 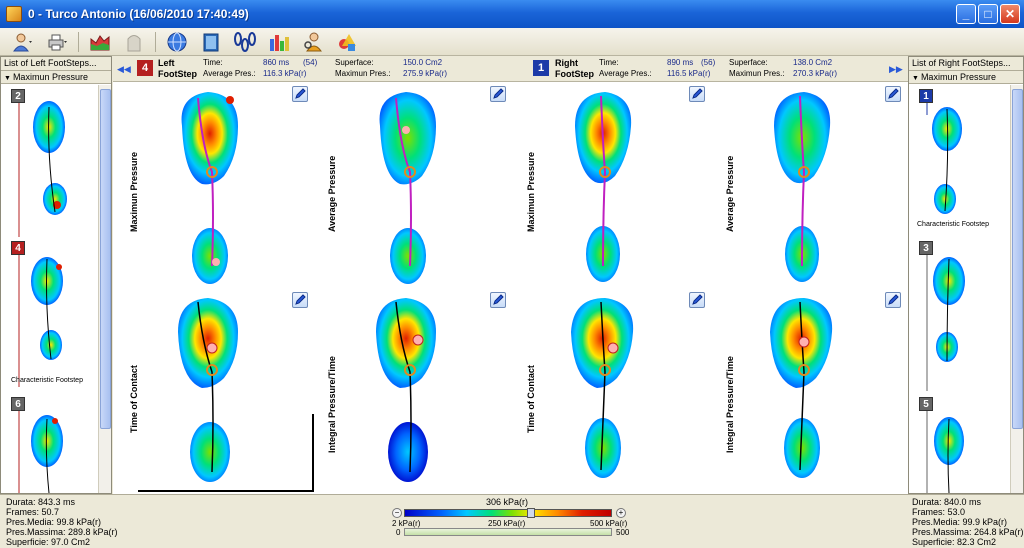 I want to click on ghost-button, so click(x=134, y=42).